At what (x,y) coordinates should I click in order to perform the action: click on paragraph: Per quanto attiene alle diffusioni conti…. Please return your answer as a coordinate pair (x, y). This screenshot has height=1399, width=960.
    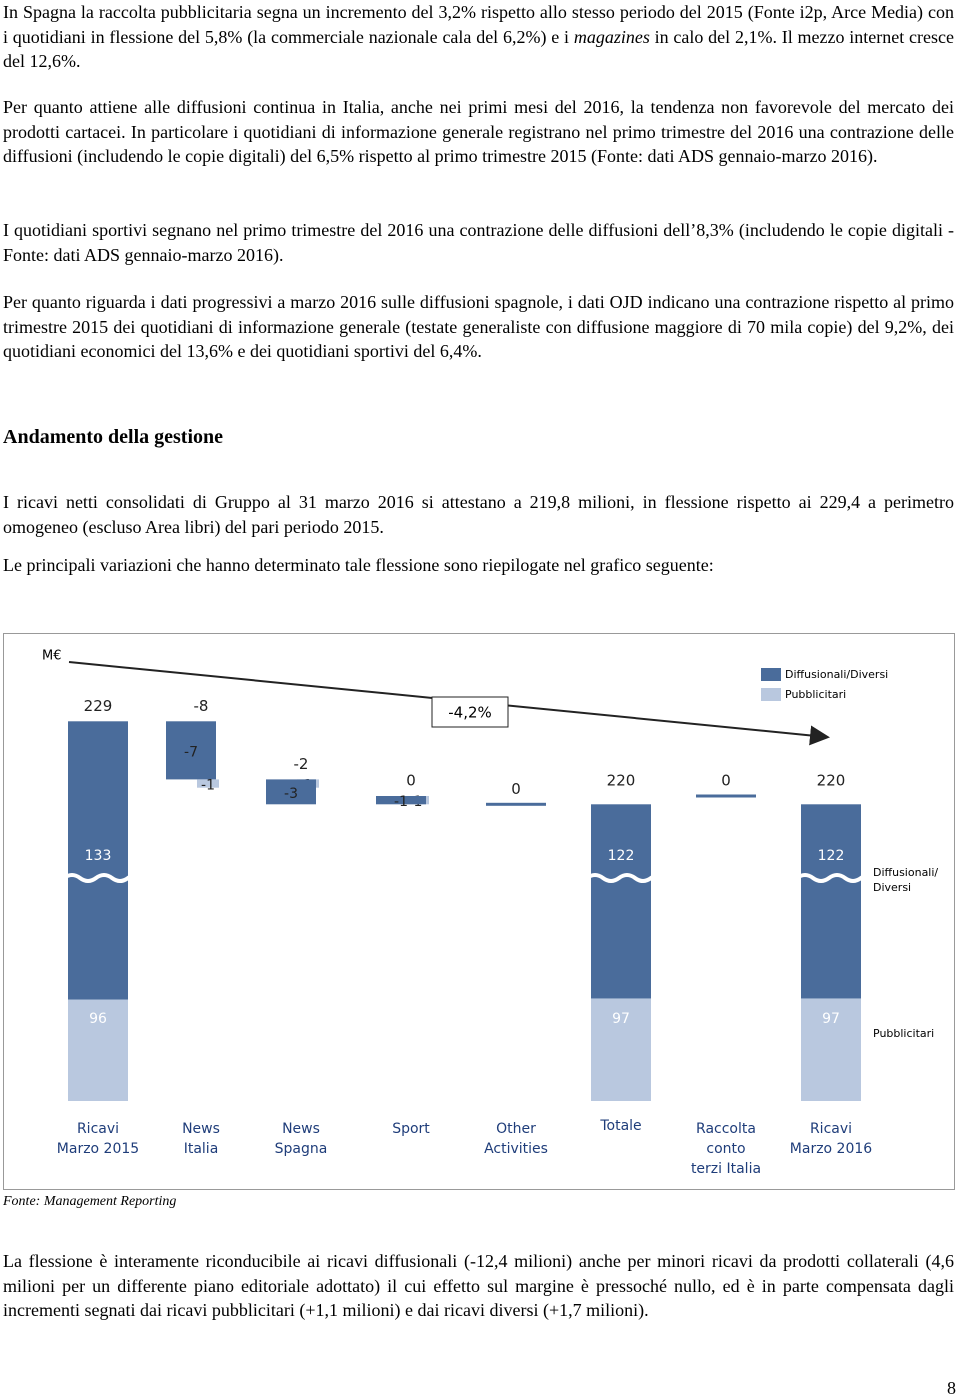
    Looking at the image, I should click on (478, 131).